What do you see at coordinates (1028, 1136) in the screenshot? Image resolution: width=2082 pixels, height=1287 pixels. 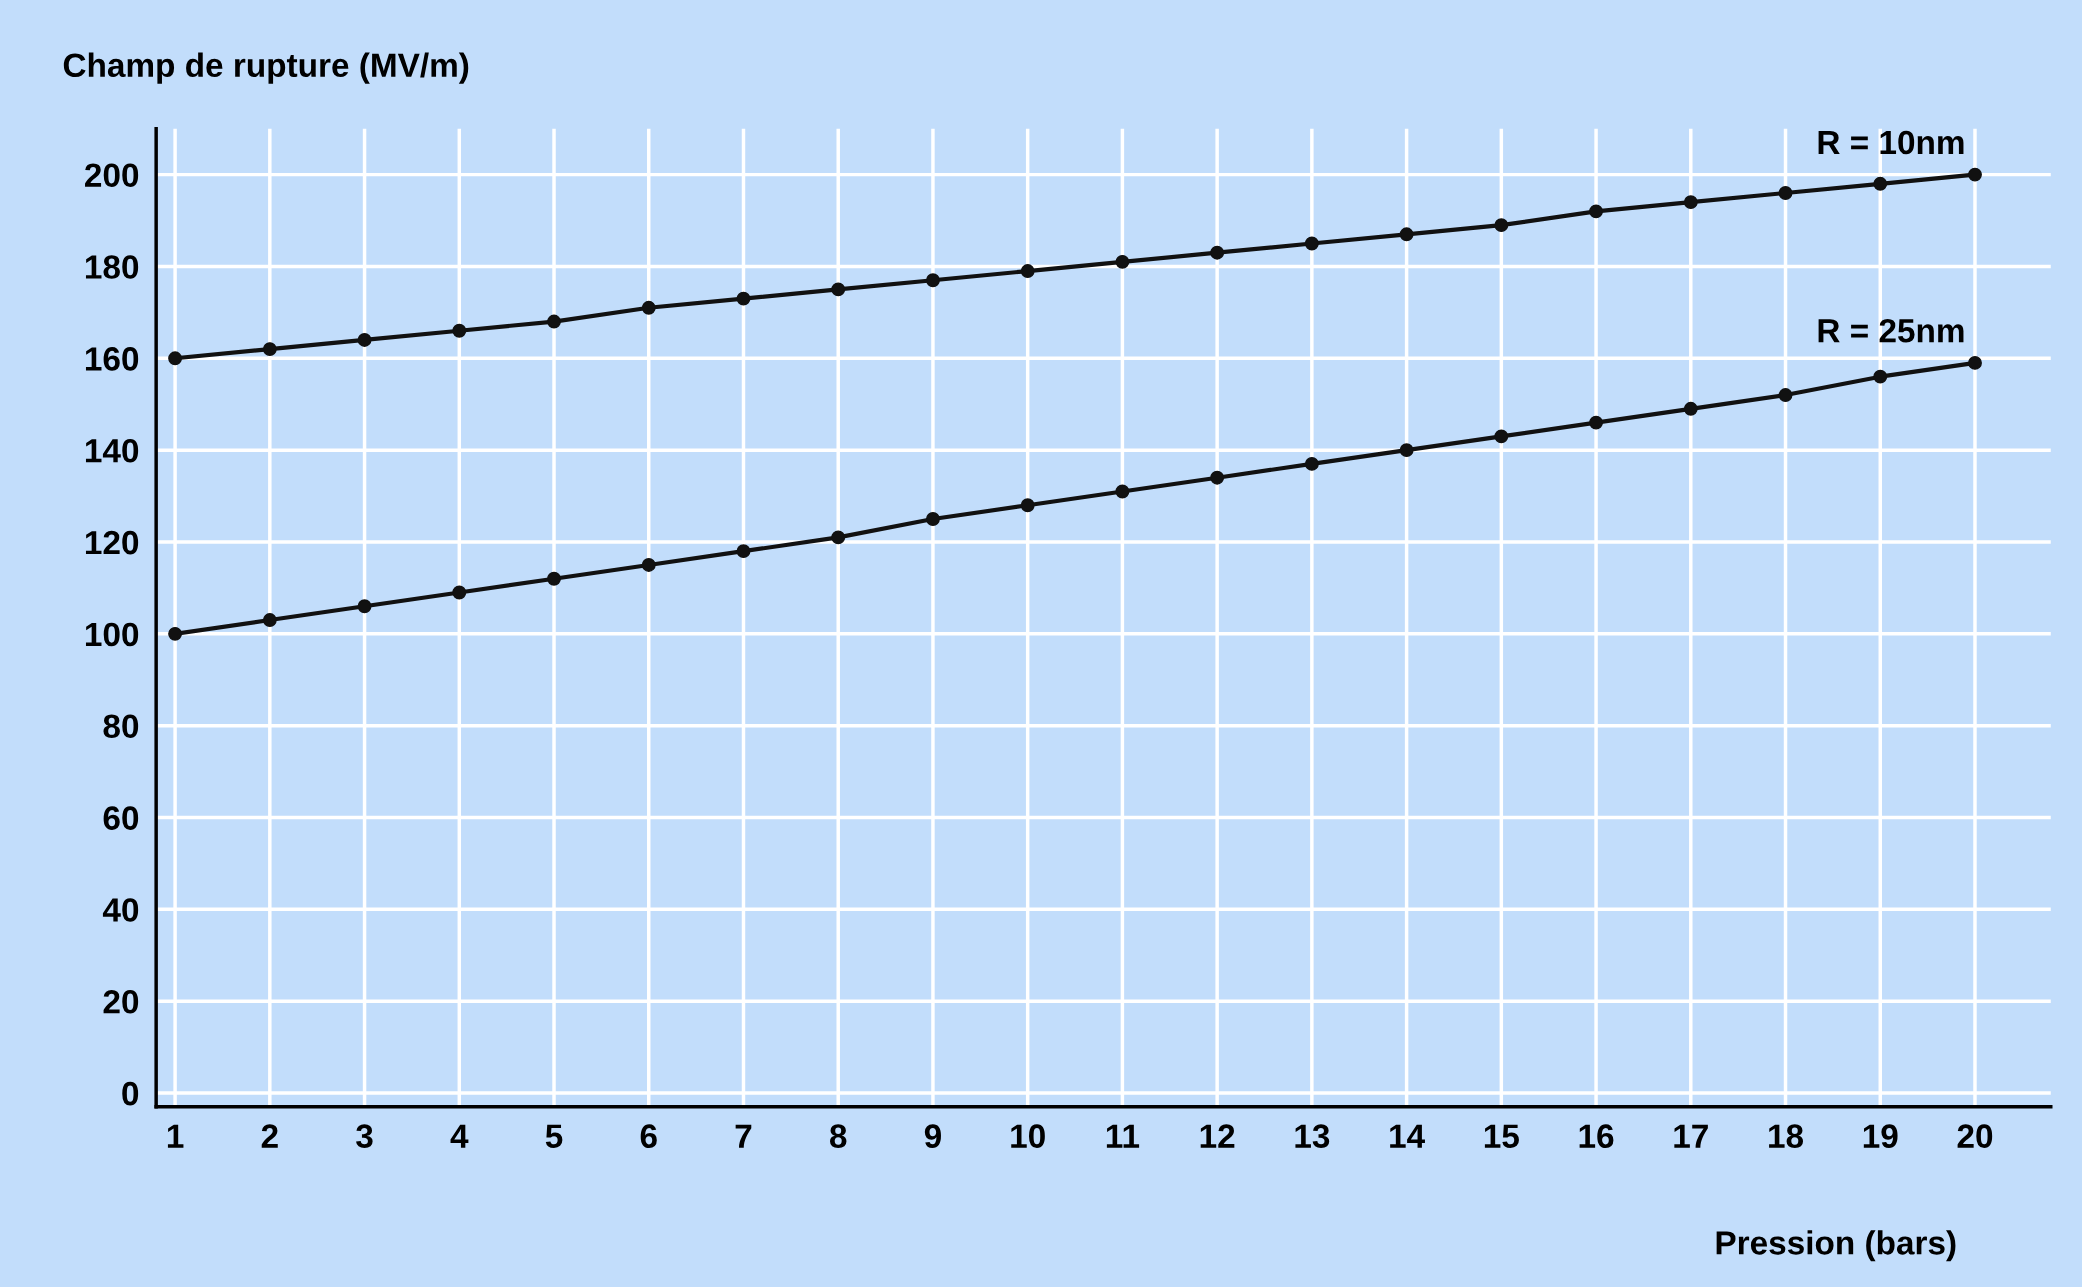 I see `x-tick-label: 10` at bounding box center [1028, 1136].